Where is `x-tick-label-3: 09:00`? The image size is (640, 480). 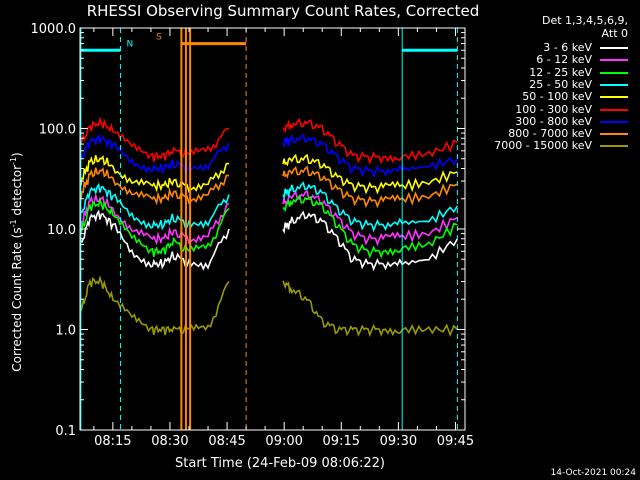 x-tick-label-3: 09:00 is located at coordinates (283, 441).